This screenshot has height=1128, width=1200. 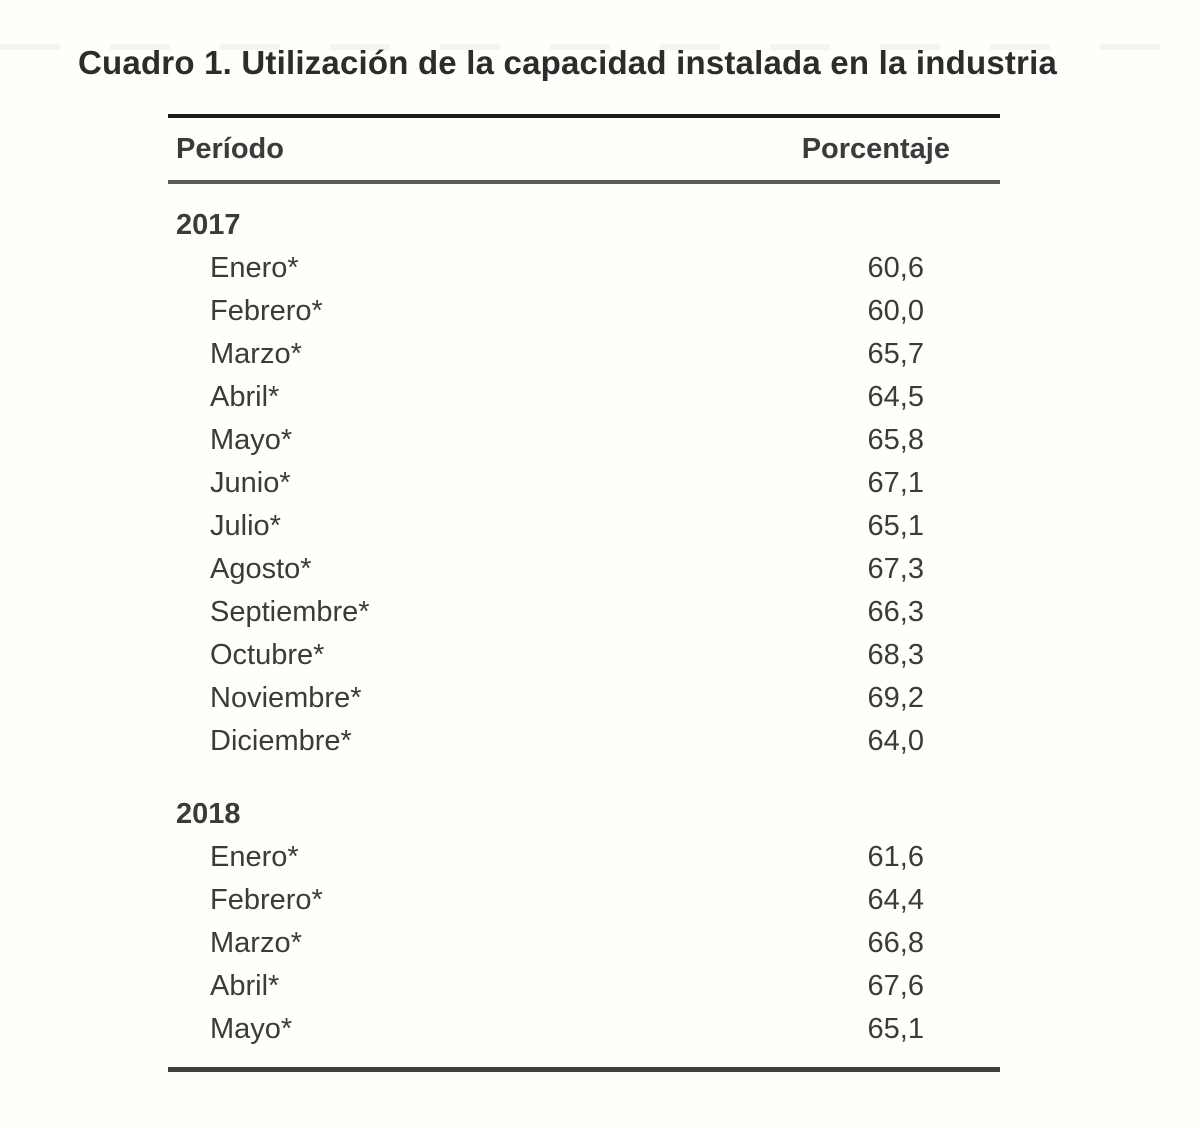 I want to click on percentage-value: 67,1, so click(x=895, y=483).